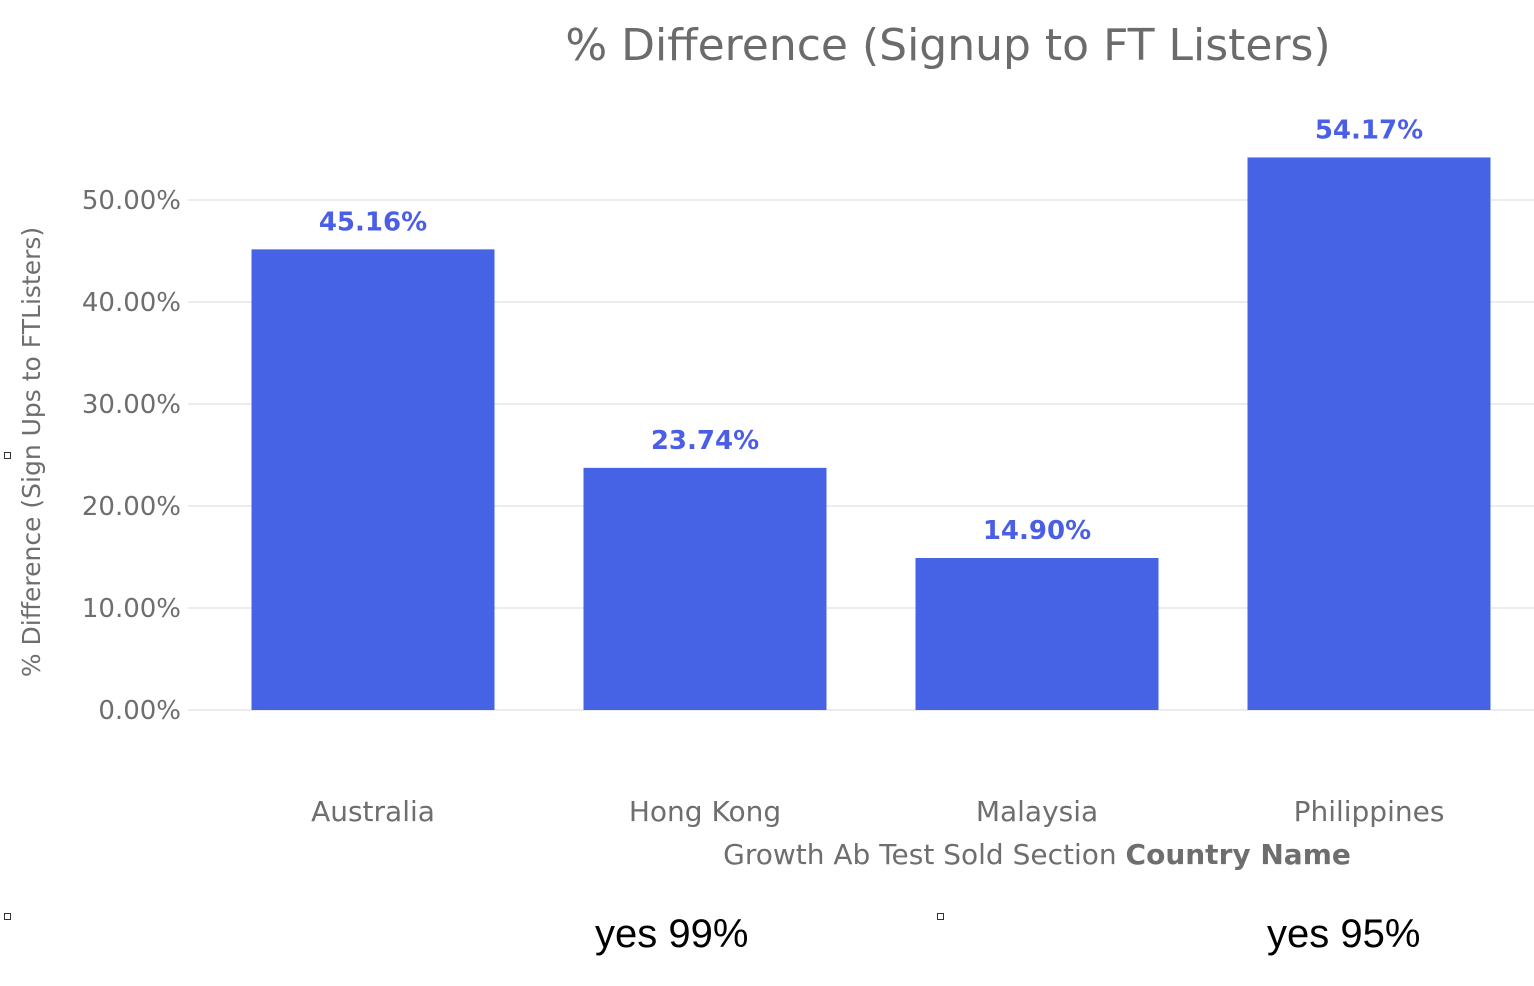  What do you see at coordinates (1238, 854) in the screenshot?
I see `x-axis-label-bold: Country Name` at bounding box center [1238, 854].